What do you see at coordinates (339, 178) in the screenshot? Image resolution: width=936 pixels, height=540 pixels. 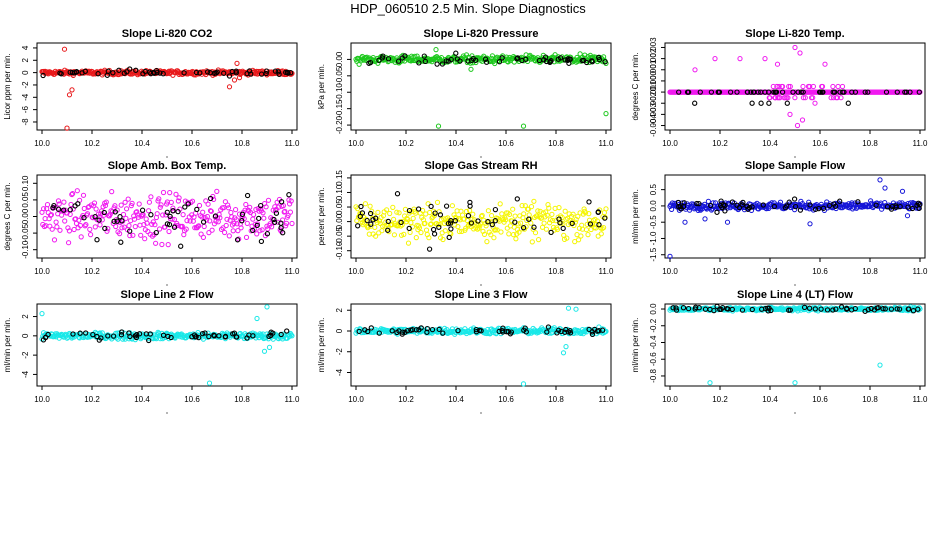 I see `y-tick-label: 0.15` at bounding box center [339, 178].